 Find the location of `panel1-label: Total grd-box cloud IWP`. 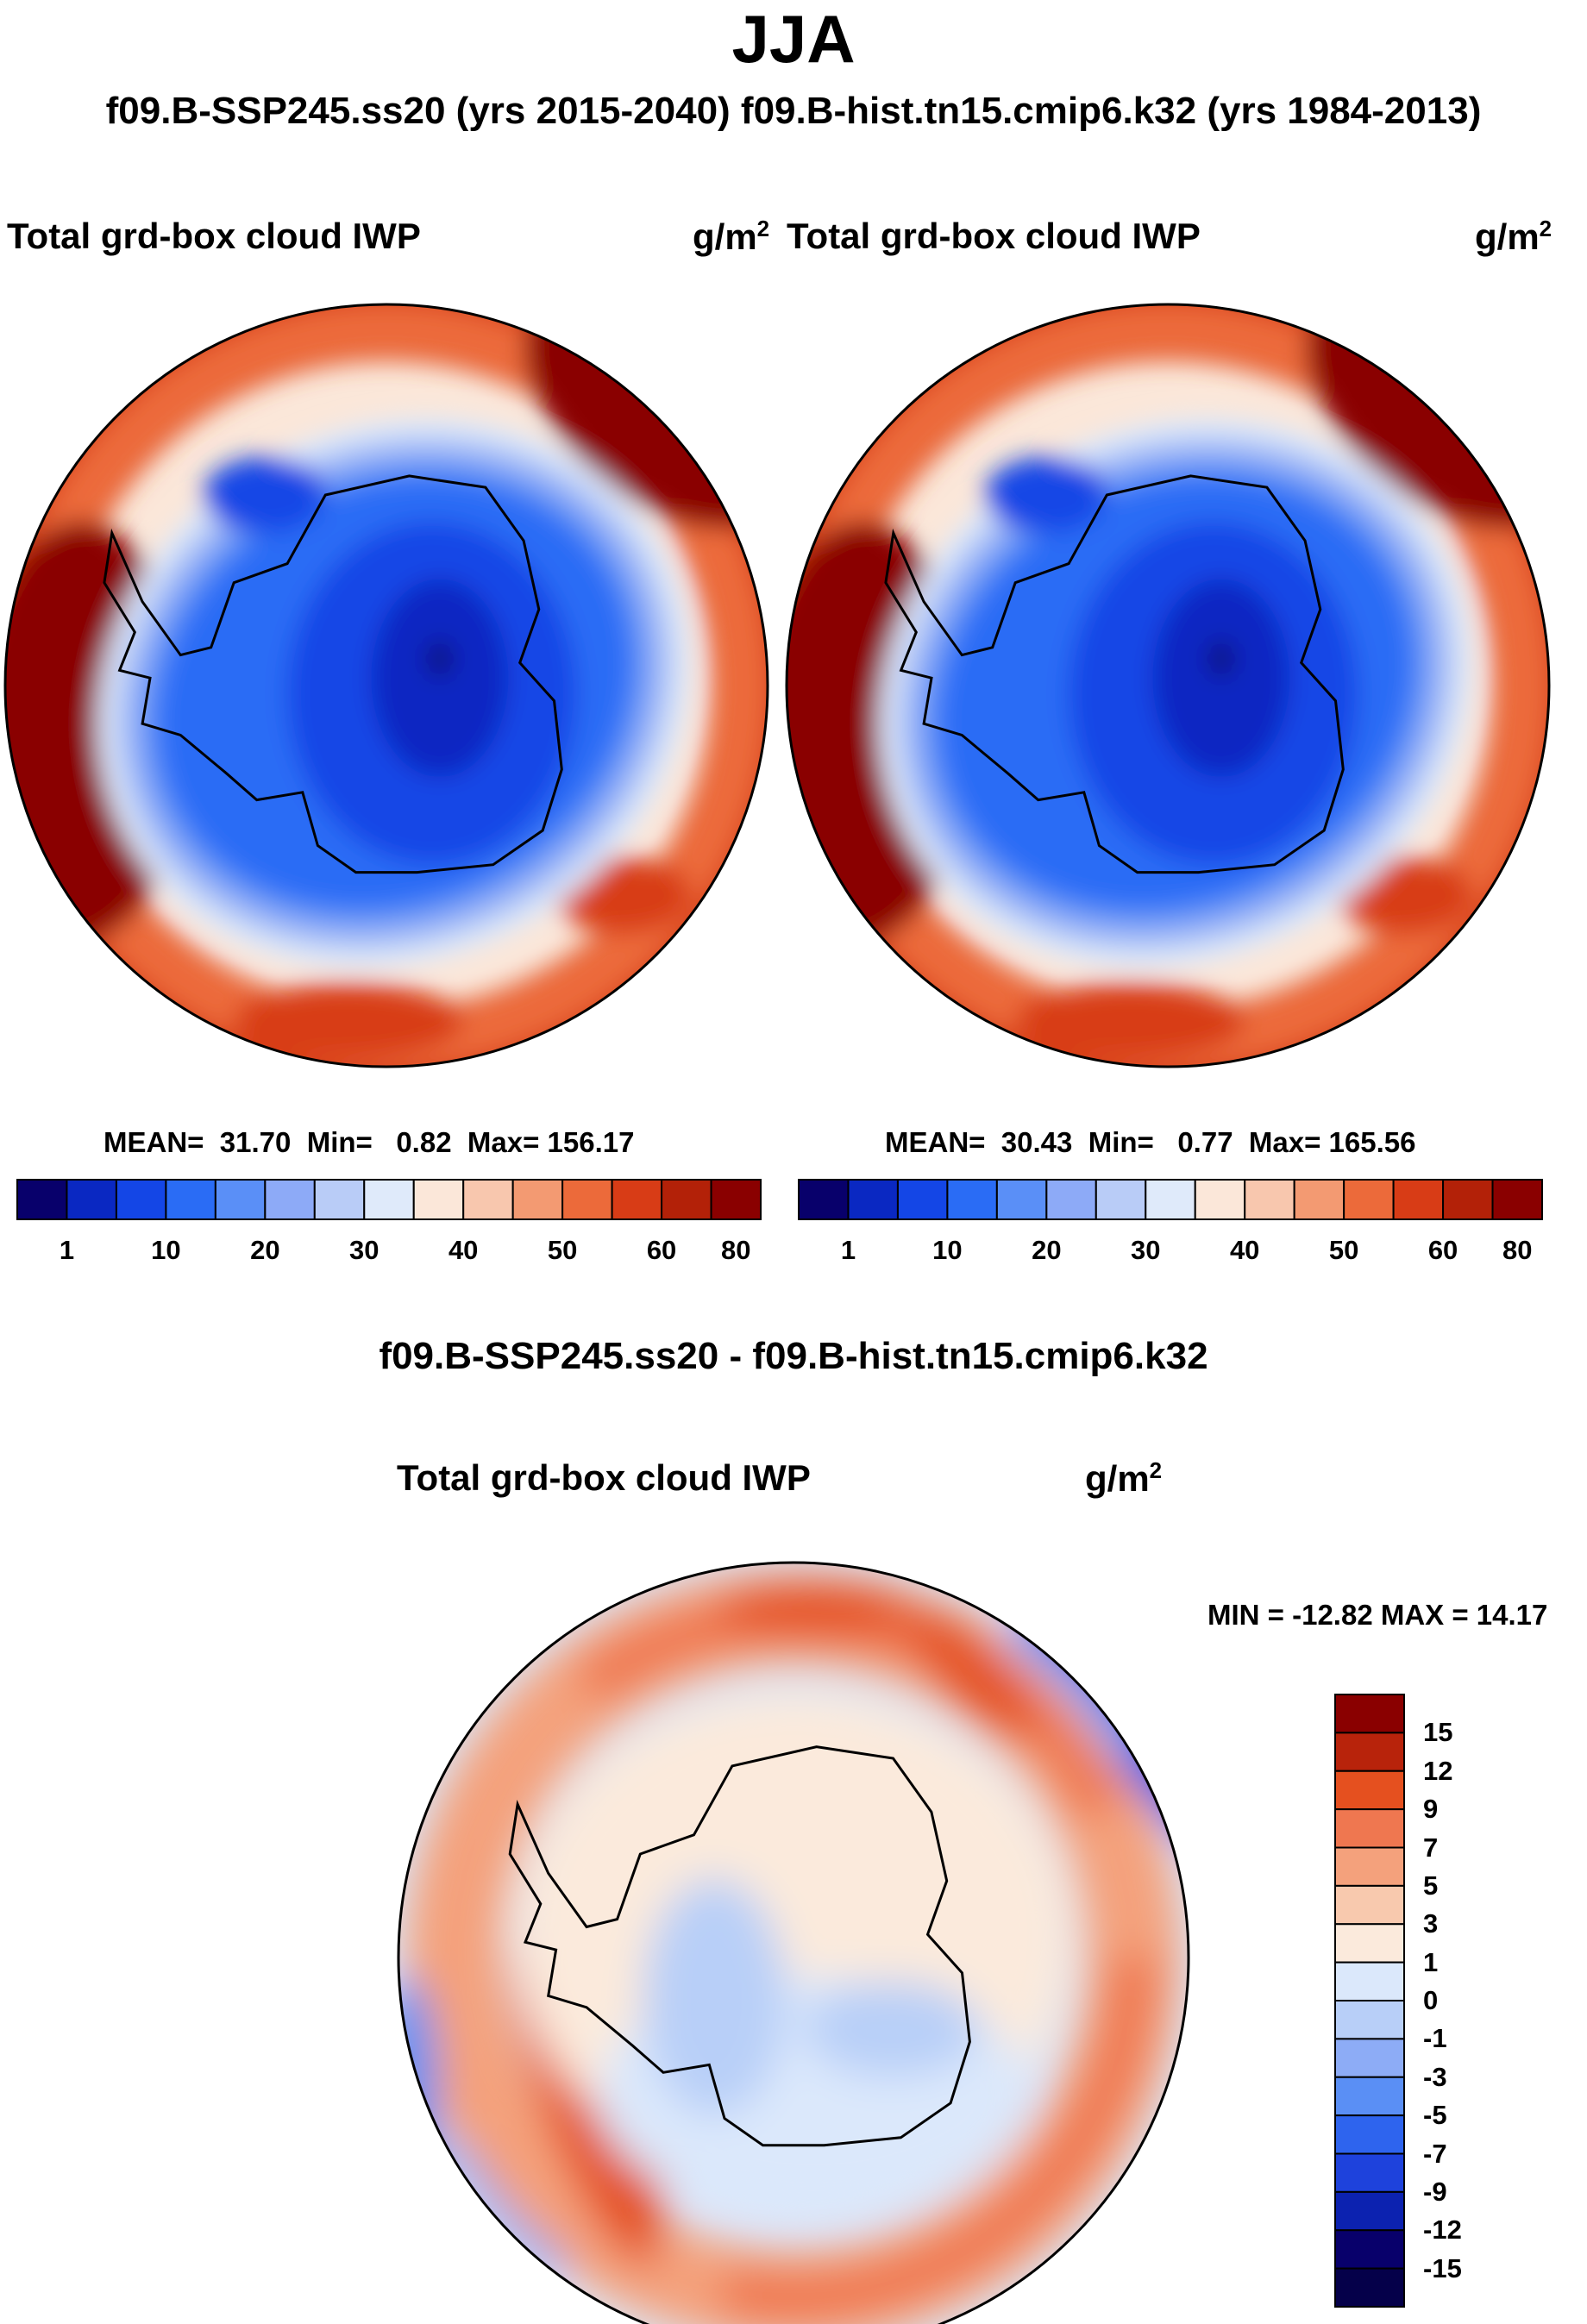

panel1-label: Total grd-box cloud IWP is located at coordinates (214, 236).